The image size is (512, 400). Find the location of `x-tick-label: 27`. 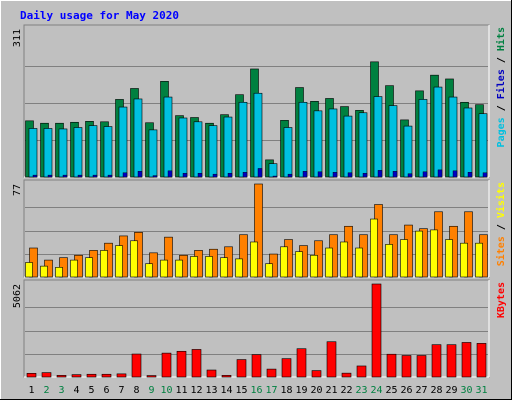

x-tick-label: 27 is located at coordinates (421, 390).